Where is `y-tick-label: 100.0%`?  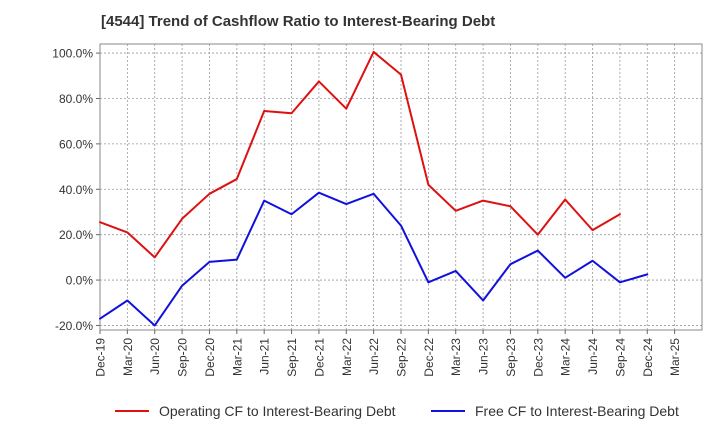 y-tick-label: 100.0% is located at coordinates (72, 54).